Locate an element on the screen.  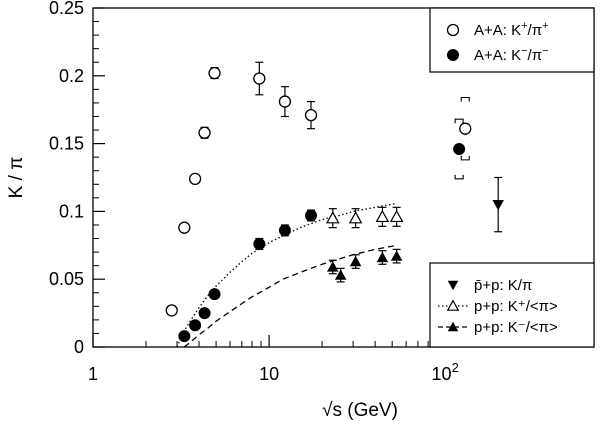
legend-label: A+A: K−/π− is located at coordinates (511, 54).